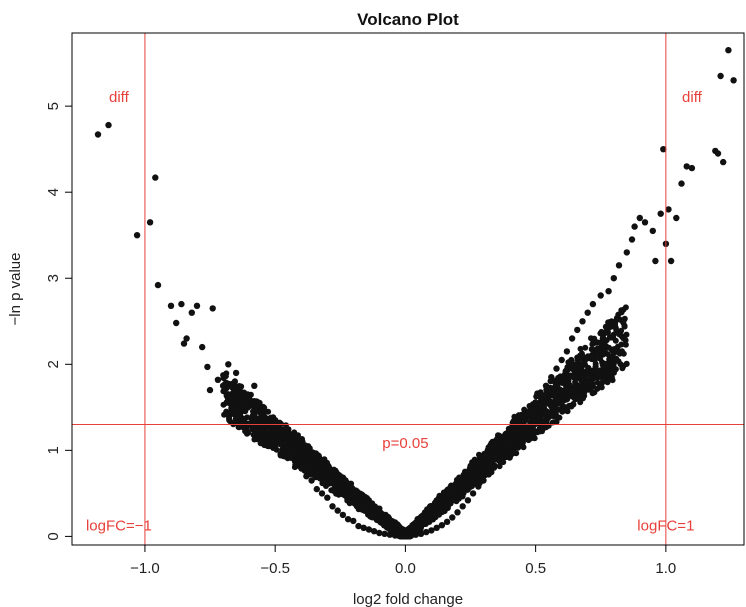 The height and width of the screenshot is (607, 746). What do you see at coordinates (119, 97) in the screenshot?
I see `annotation-label: diff` at bounding box center [119, 97].